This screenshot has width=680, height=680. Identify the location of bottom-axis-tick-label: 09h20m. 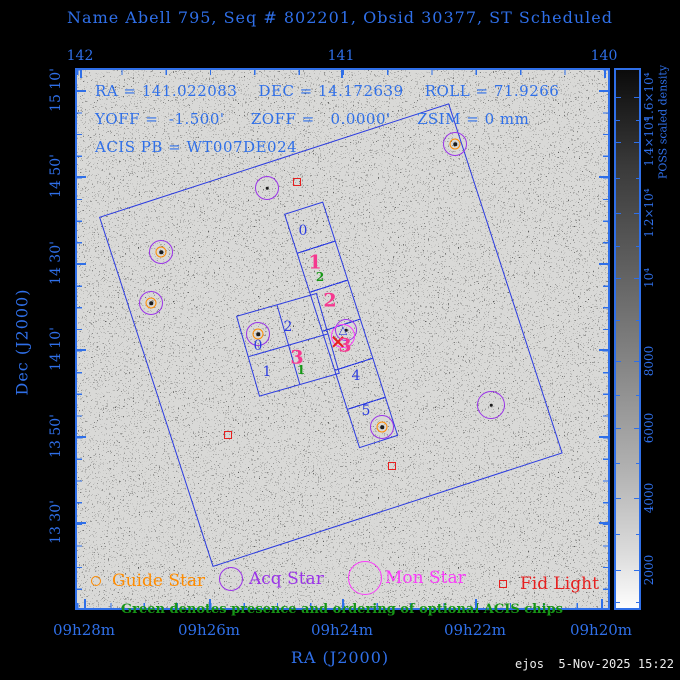
(601, 630).